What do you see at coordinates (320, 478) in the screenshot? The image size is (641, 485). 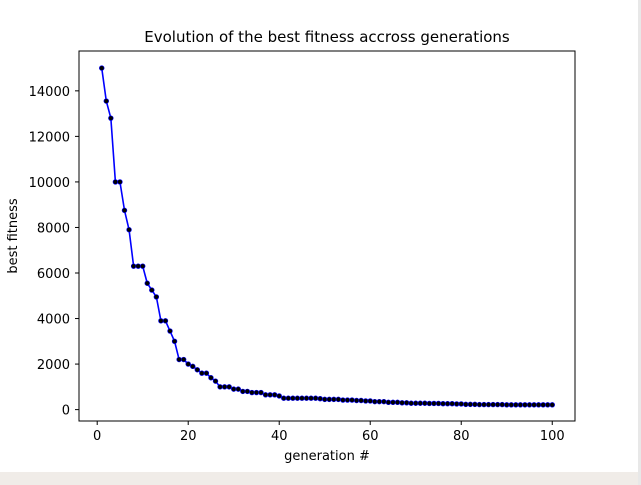 I see `status-bar` at bounding box center [320, 478].